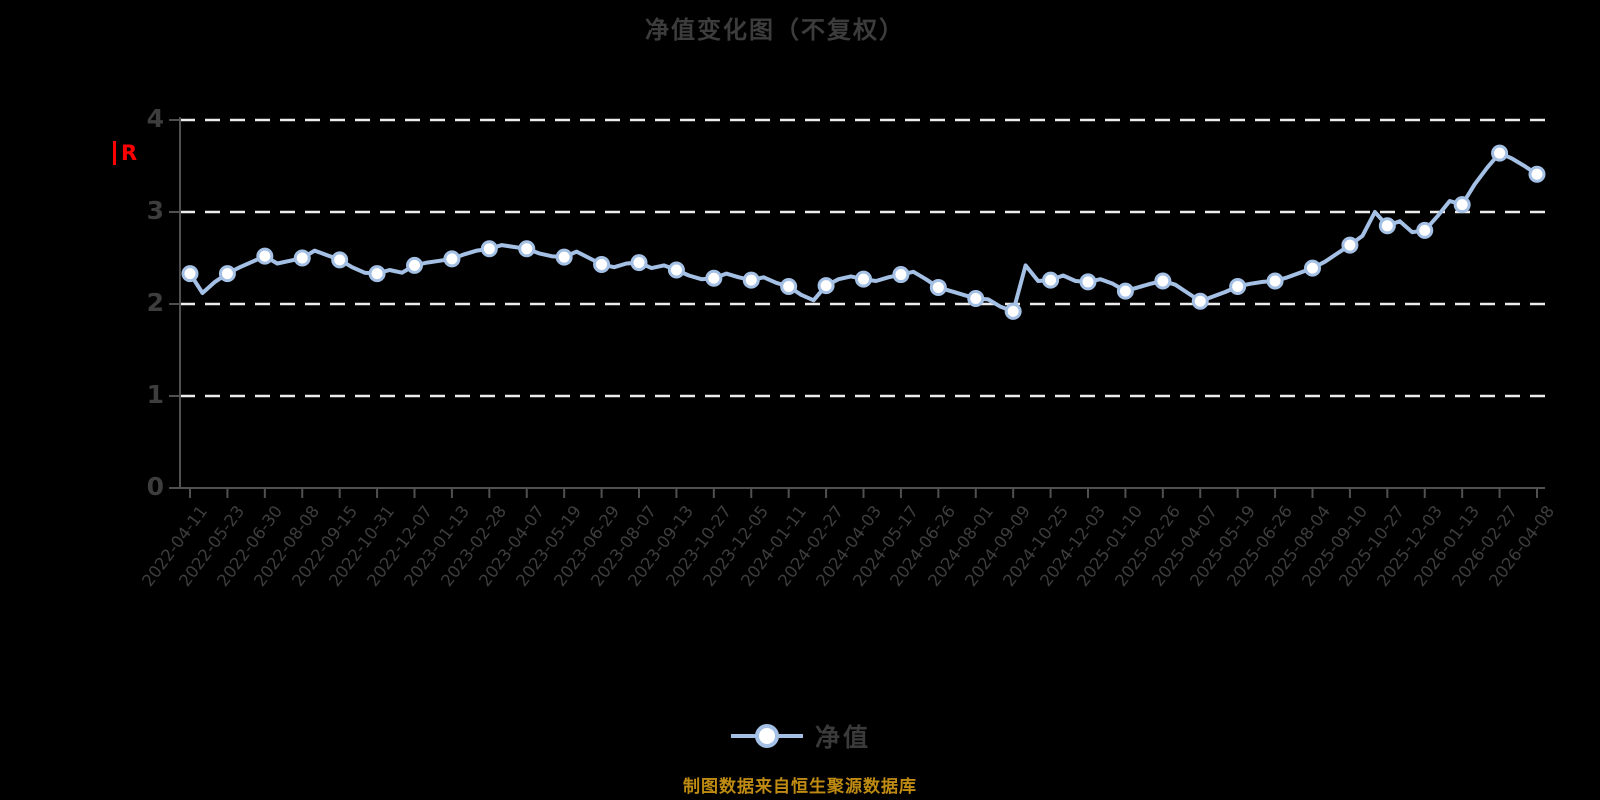 The image size is (1600, 800). What do you see at coordinates (775, 30) in the screenshot?
I see `chart-title: 净值变化图（不复权）` at bounding box center [775, 30].